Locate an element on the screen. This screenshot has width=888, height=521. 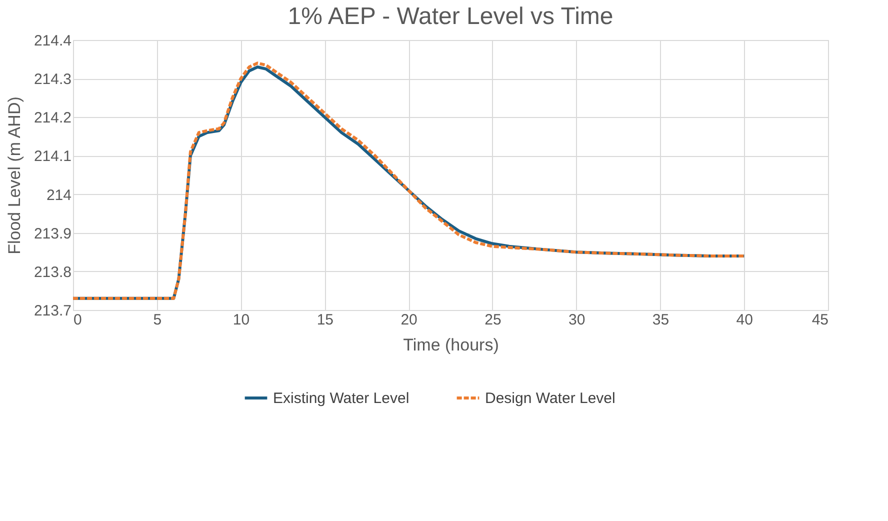
x-tick-label: 40 is located at coordinates (744, 320).